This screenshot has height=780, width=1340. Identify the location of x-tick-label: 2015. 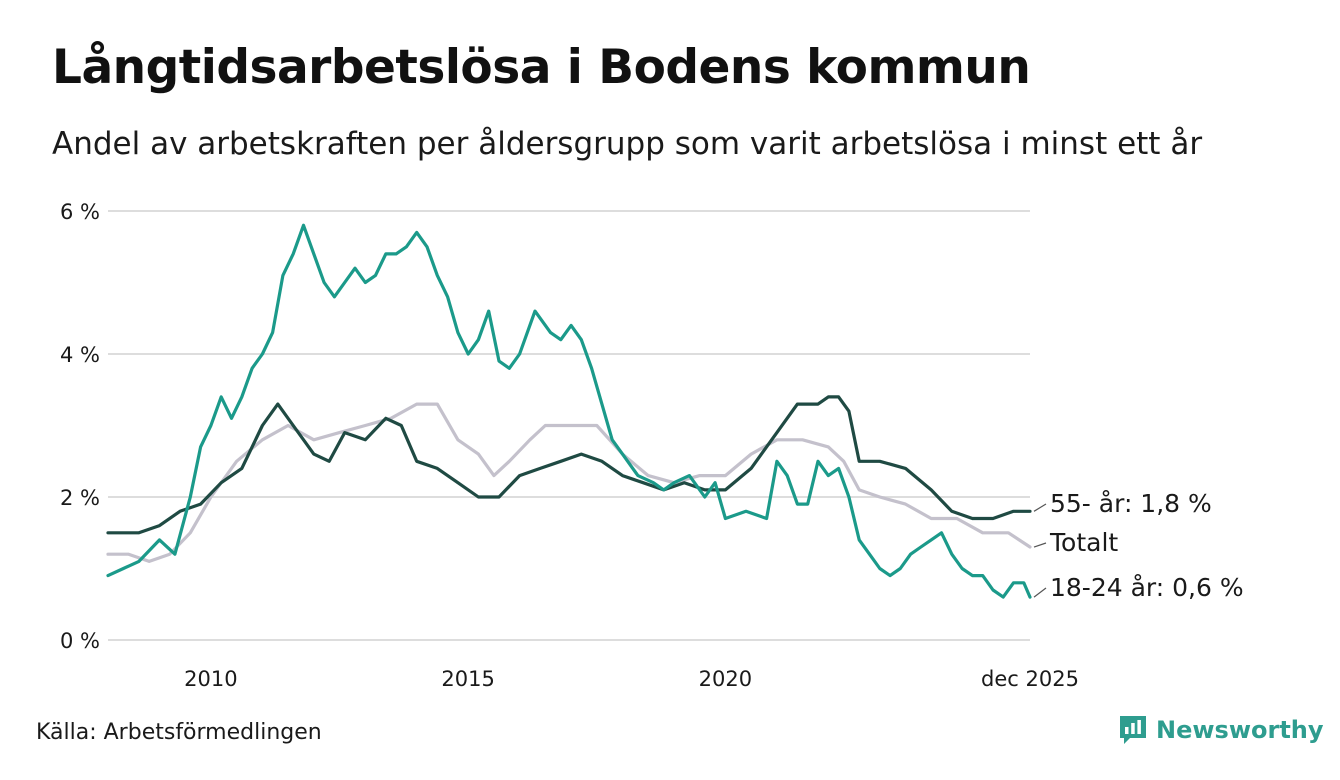
(467, 679).